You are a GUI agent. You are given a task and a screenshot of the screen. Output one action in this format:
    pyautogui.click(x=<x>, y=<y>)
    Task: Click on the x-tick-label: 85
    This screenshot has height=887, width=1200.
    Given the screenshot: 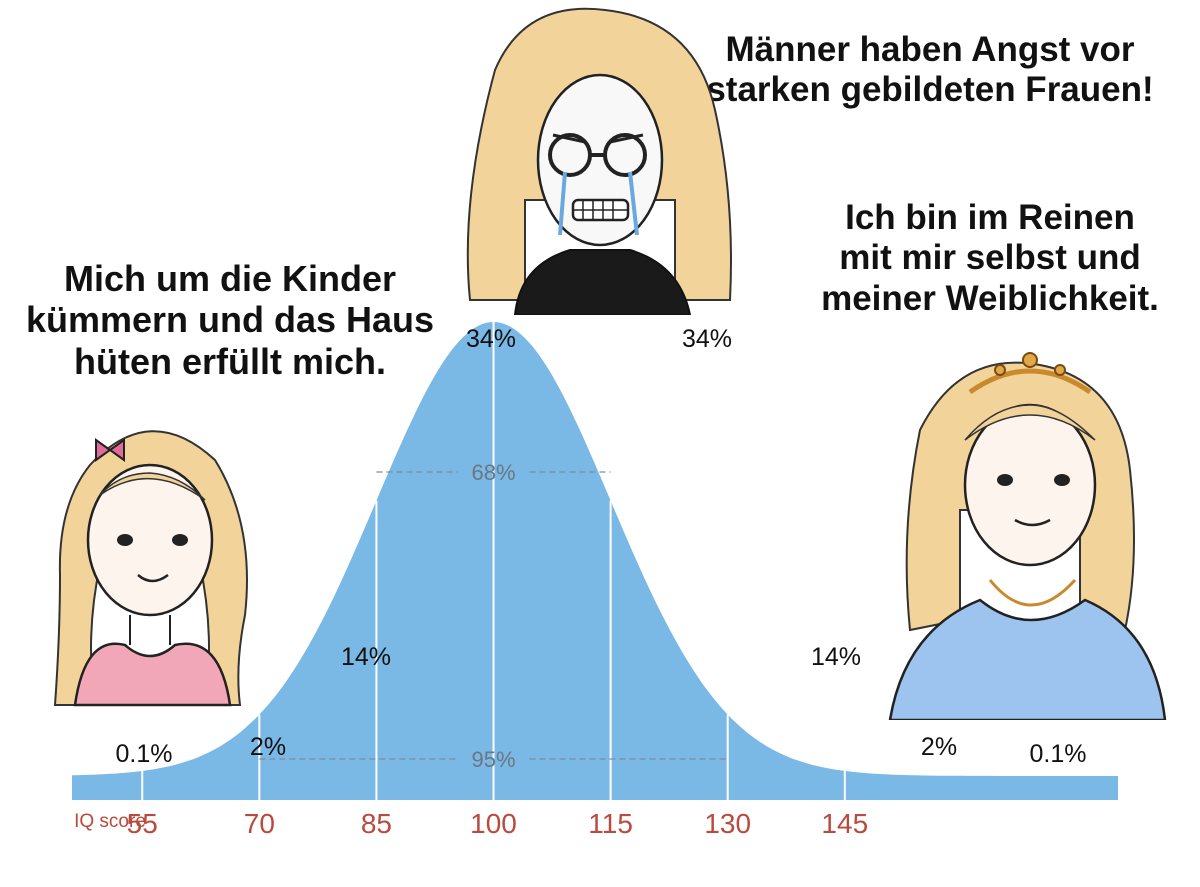 What is the action you would take?
    pyautogui.click(x=376, y=823)
    